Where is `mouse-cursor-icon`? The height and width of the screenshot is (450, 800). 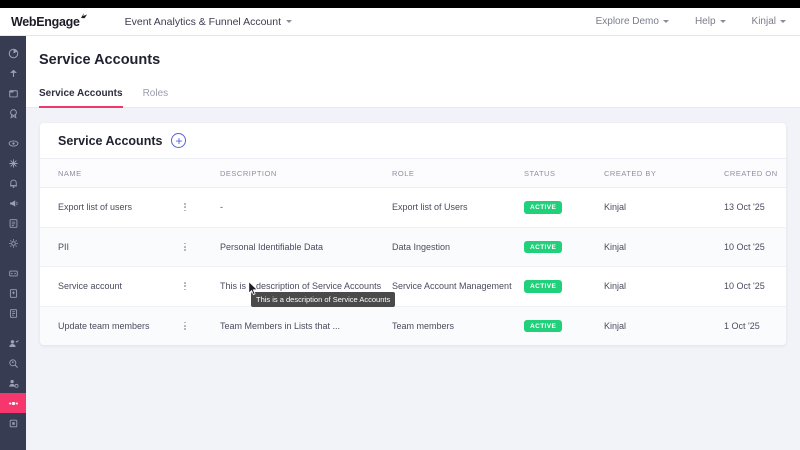 mouse-cursor-icon is located at coordinates (253, 290).